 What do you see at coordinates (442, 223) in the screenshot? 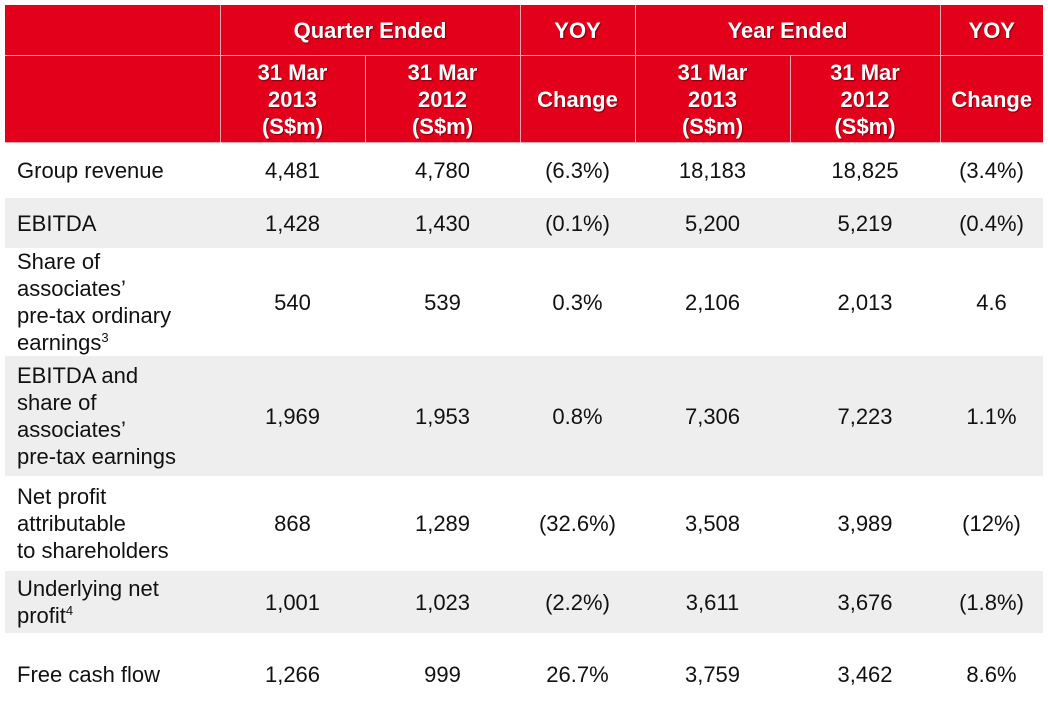
I see `value-cell: 1,430` at bounding box center [442, 223].